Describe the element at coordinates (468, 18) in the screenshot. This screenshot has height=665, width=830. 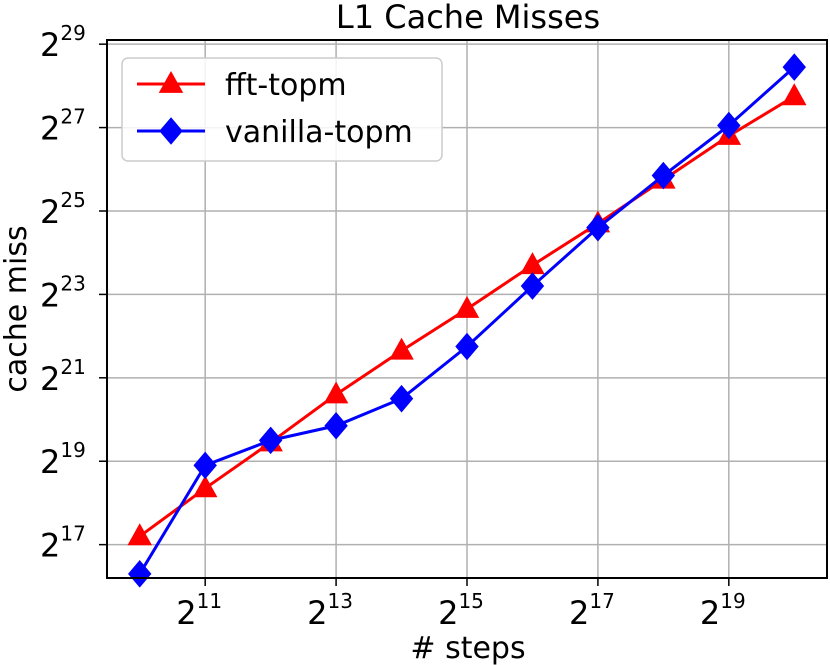
I see `chart-title: L1 Cache Misses` at that location.